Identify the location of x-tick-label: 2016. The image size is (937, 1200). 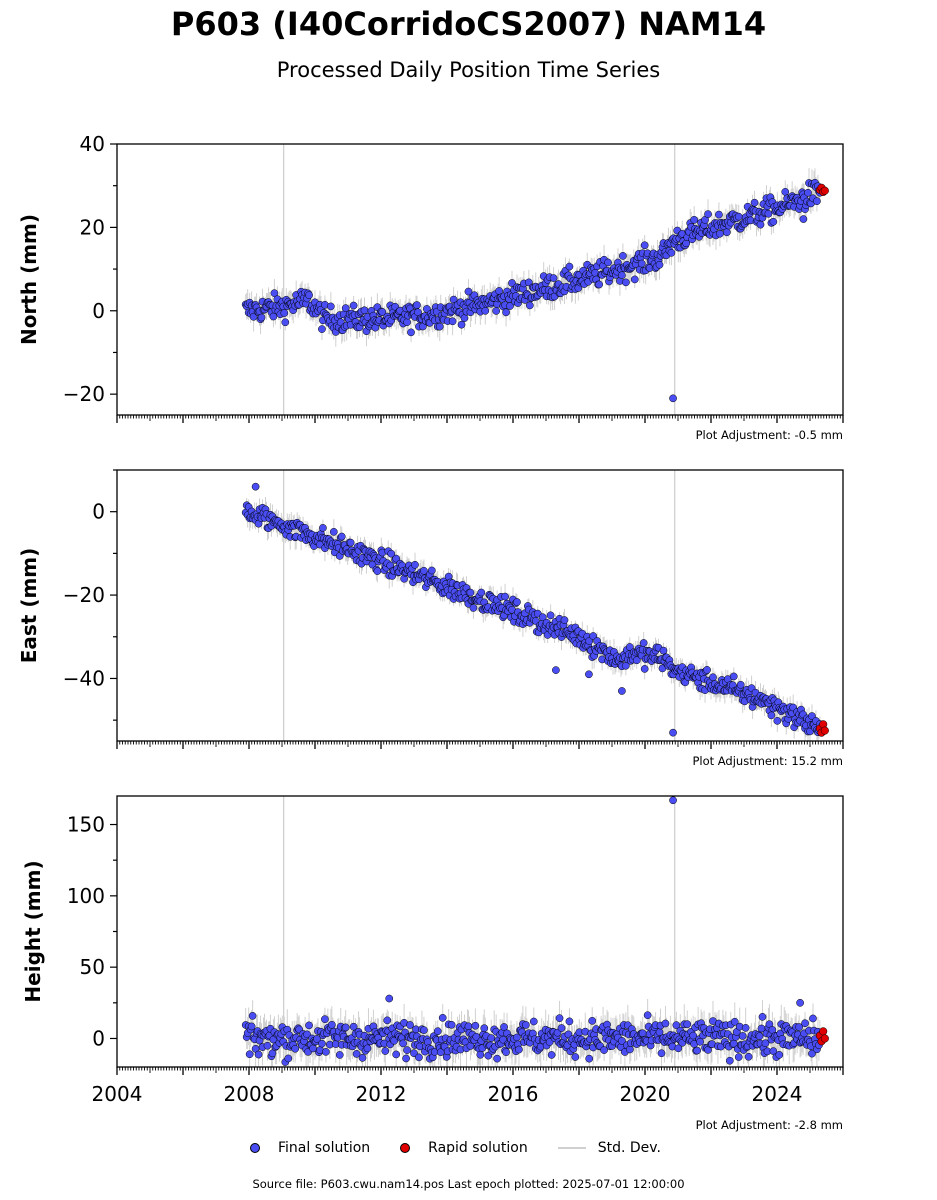
(513, 1094).